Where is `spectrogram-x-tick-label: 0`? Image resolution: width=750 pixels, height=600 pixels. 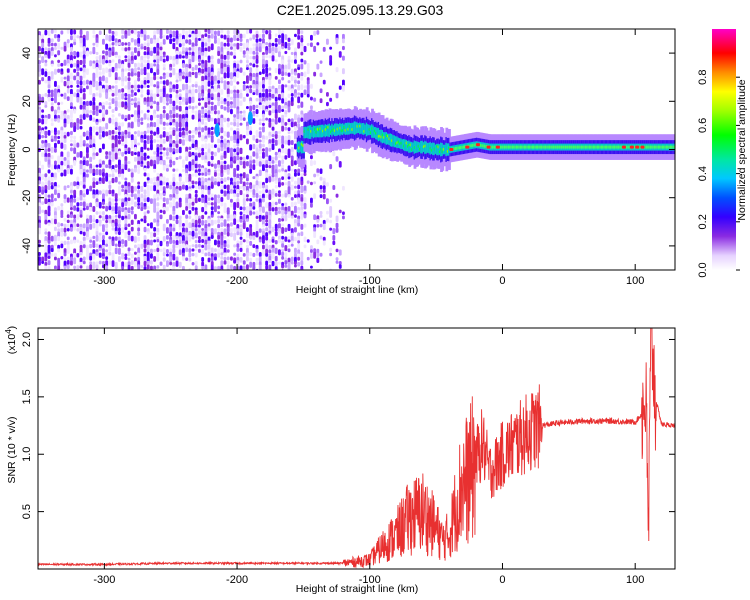
spectrogram-x-tick-label: 0 is located at coordinates (502, 281).